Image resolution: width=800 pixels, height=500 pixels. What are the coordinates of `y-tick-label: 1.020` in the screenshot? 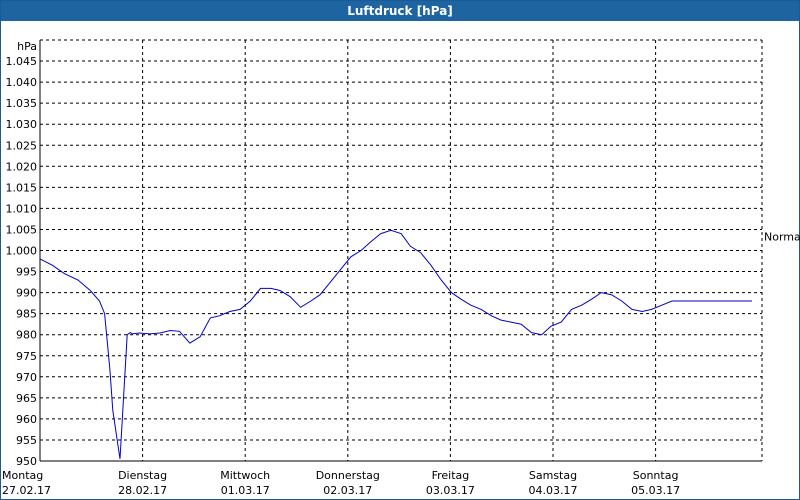 It's located at (22, 166).